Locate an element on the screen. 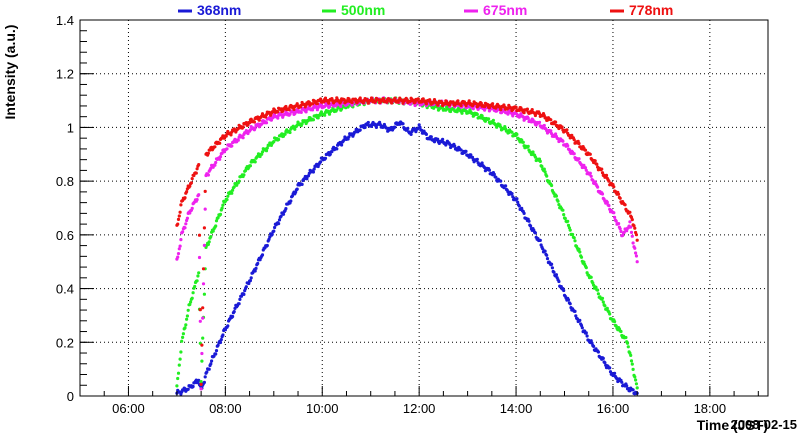 The height and width of the screenshot is (434, 800). legend-label: 500nm is located at coordinates (363, 10).